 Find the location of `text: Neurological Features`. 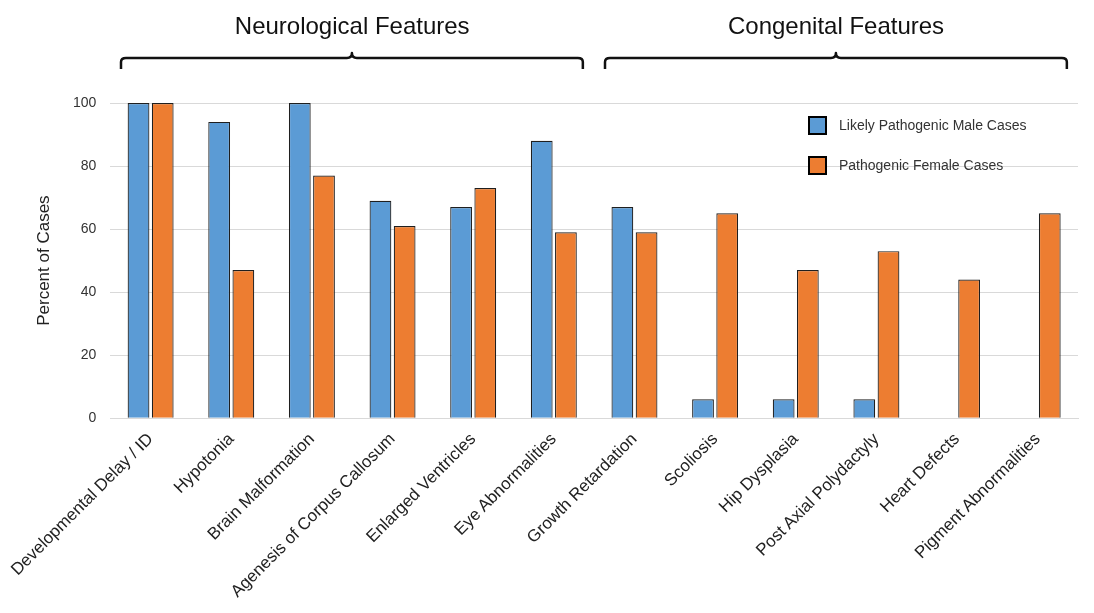

text: Neurological Features is located at coordinates (352, 26).